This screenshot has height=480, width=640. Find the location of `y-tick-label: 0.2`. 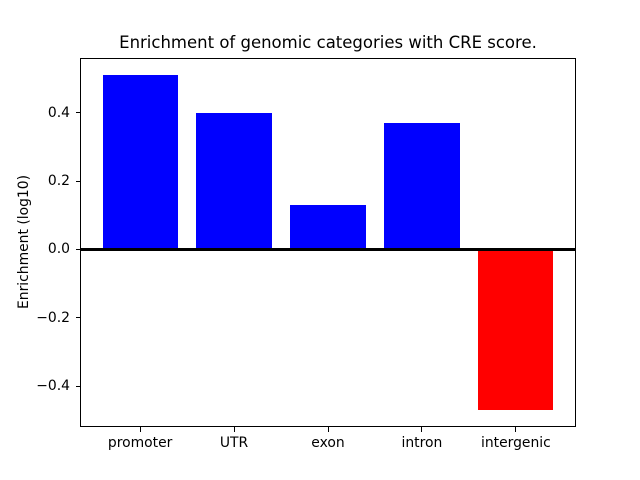

y-tick-label: 0.2 is located at coordinates (58, 181).